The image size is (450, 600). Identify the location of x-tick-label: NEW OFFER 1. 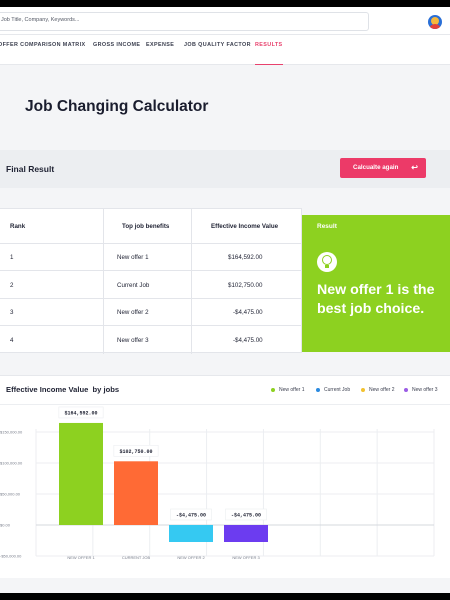
(81, 557).